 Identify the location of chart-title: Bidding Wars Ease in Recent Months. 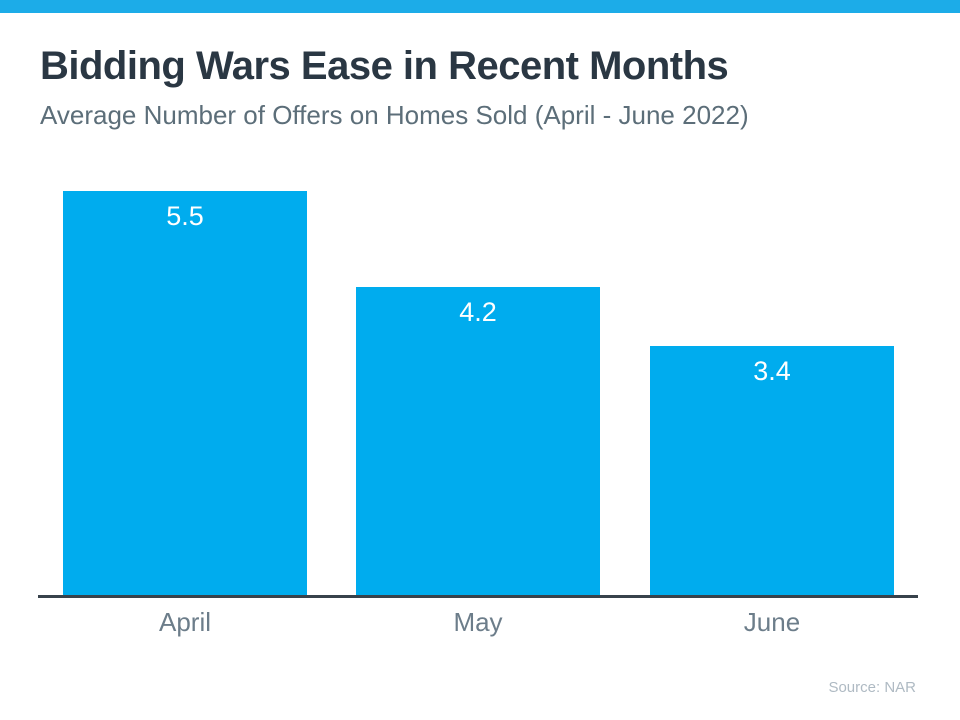
(384, 66).